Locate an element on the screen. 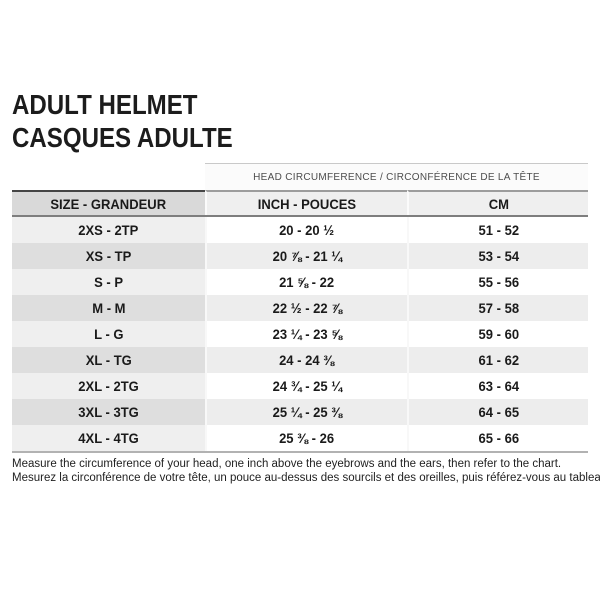  size-cell: M - M is located at coordinates (108, 308).